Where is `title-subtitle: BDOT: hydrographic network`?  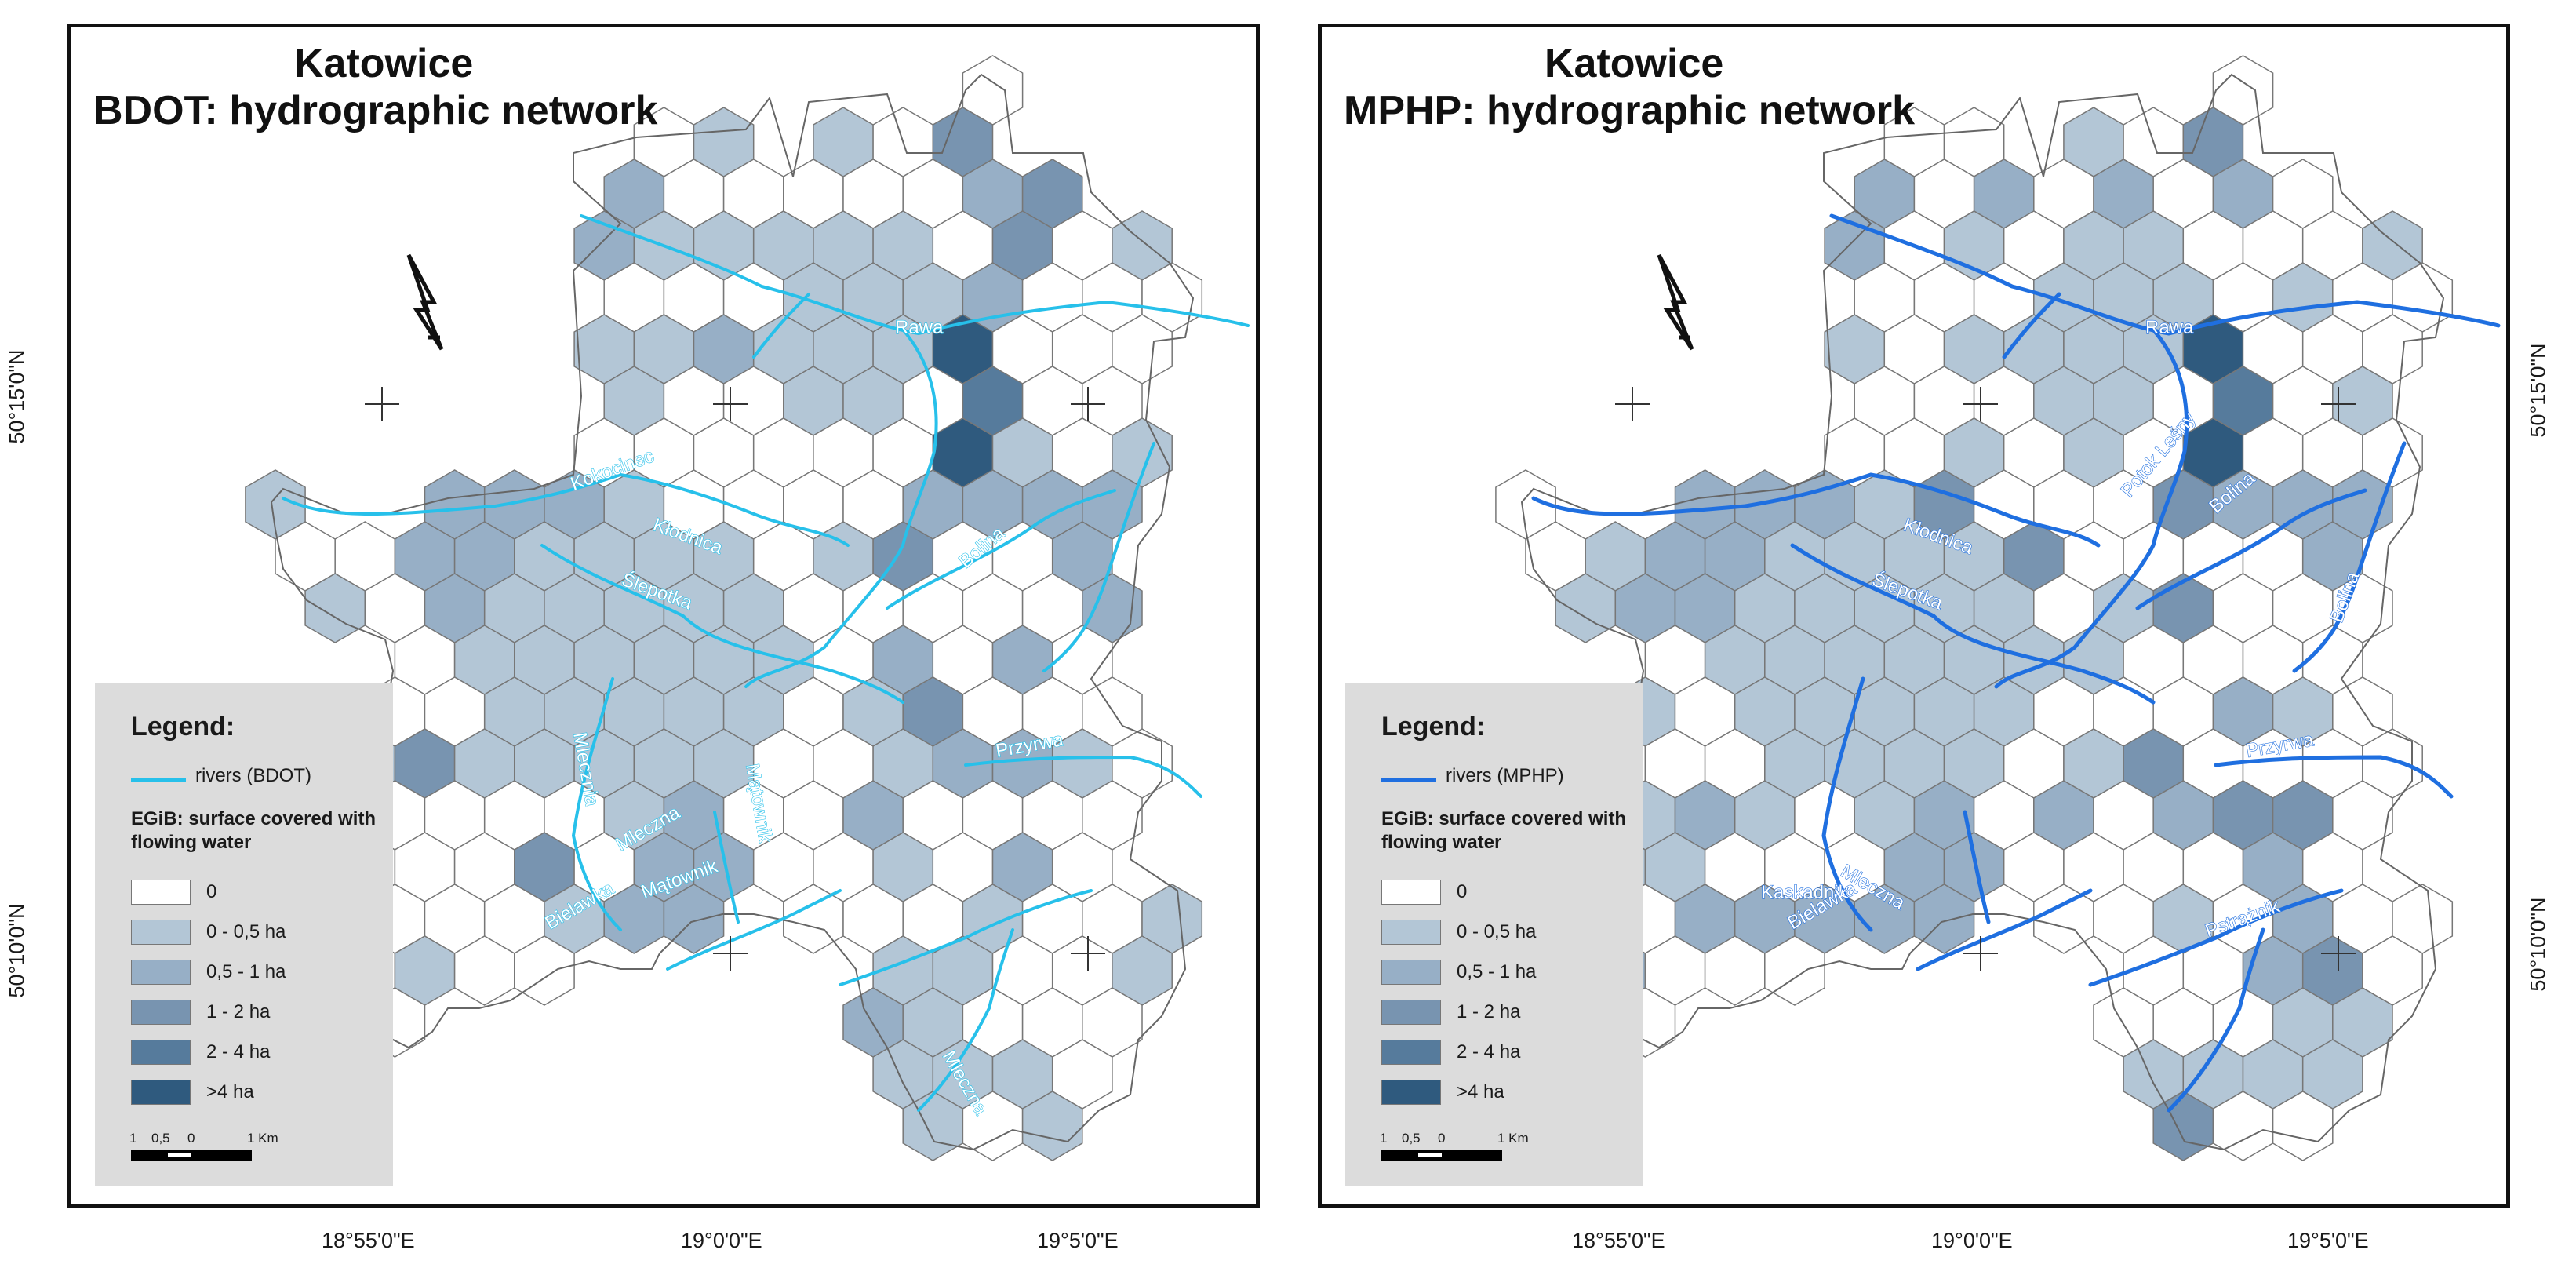
title-subtitle: BDOT: hydrographic network is located at coordinates (375, 111).